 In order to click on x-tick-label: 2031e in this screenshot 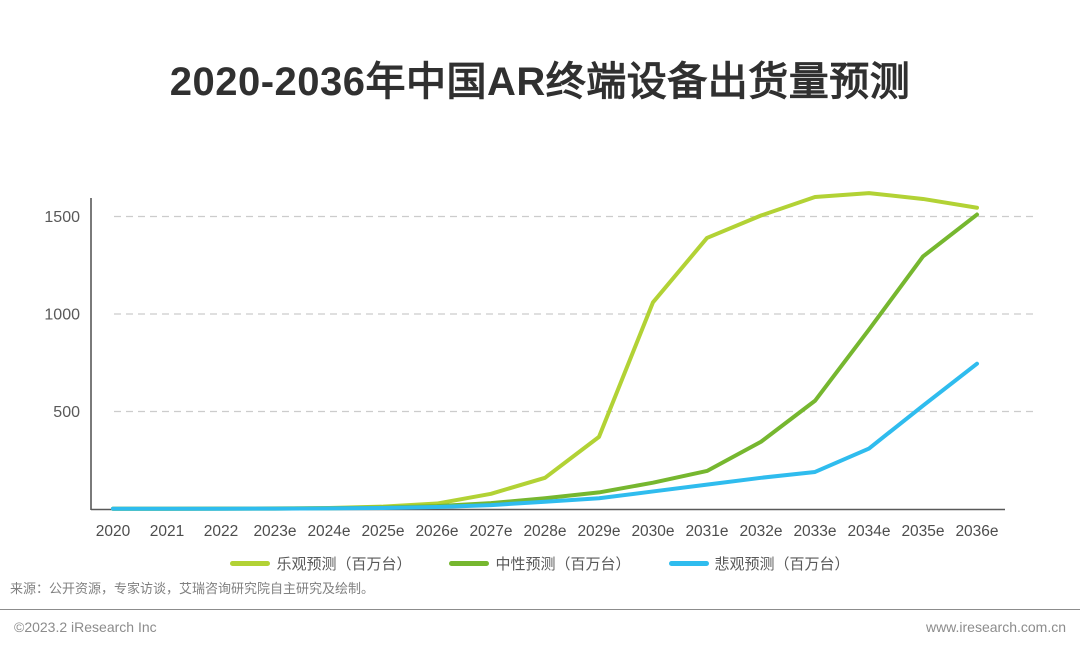, I will do `click(706, 531)`.